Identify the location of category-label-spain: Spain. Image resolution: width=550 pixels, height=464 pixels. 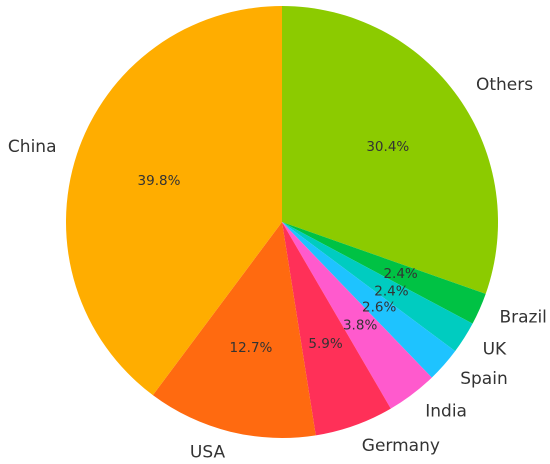
(484, 379).